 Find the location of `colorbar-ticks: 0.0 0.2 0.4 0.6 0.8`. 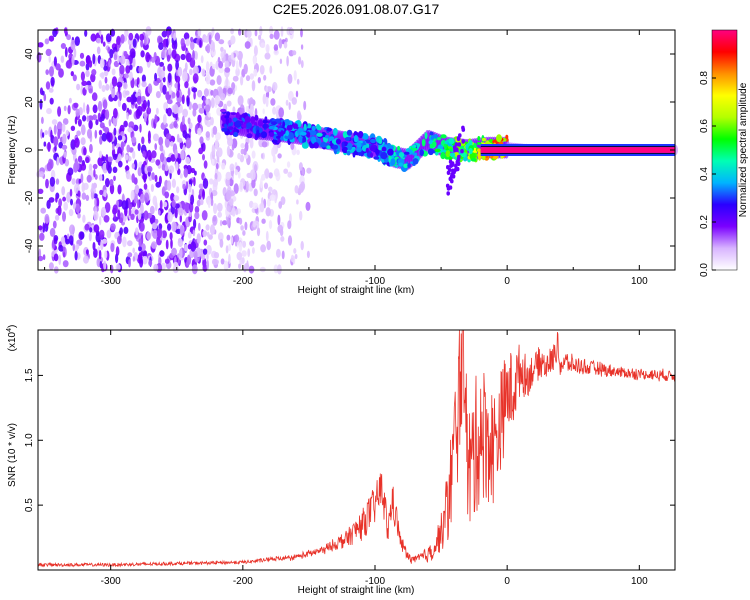

colorbar-ticks: 0.0 0.2 0.4 0.6 0.8 is located at coordinates (707, 174).